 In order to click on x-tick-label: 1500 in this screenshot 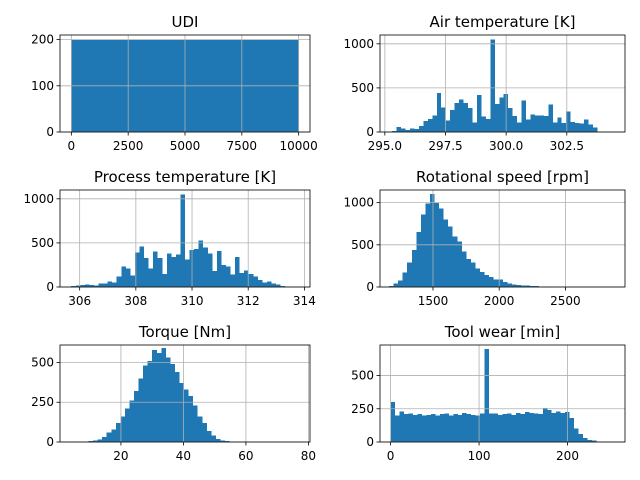, I will do `click(433, 301)`.